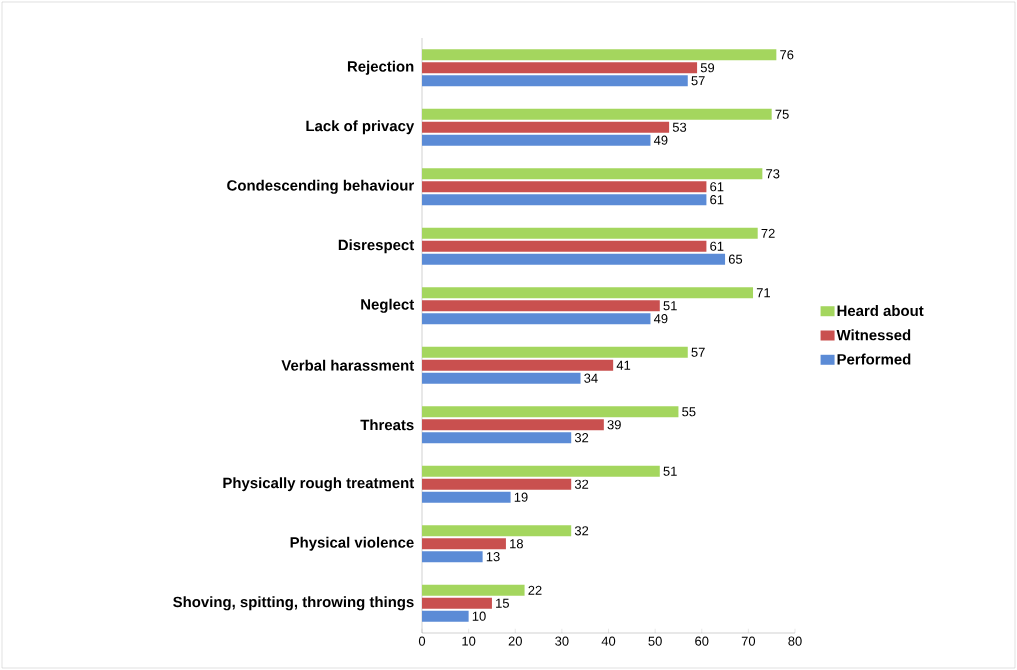  What do you see at coordinates (773, 174) in the screenshot?
I see `data-label: 73` at bounding box center [773, 174].